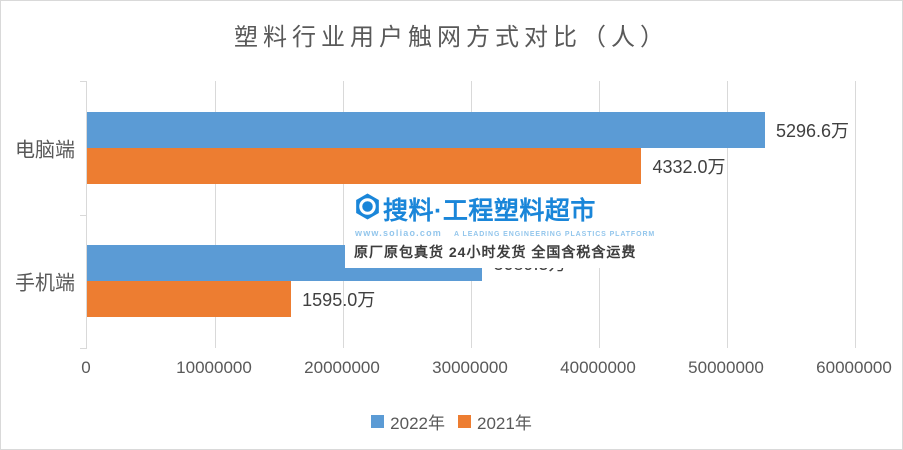 Image resolution: width=903 pixels, height=450 pixels. I want to click on category-label: 电脑端, so click(45, 150).